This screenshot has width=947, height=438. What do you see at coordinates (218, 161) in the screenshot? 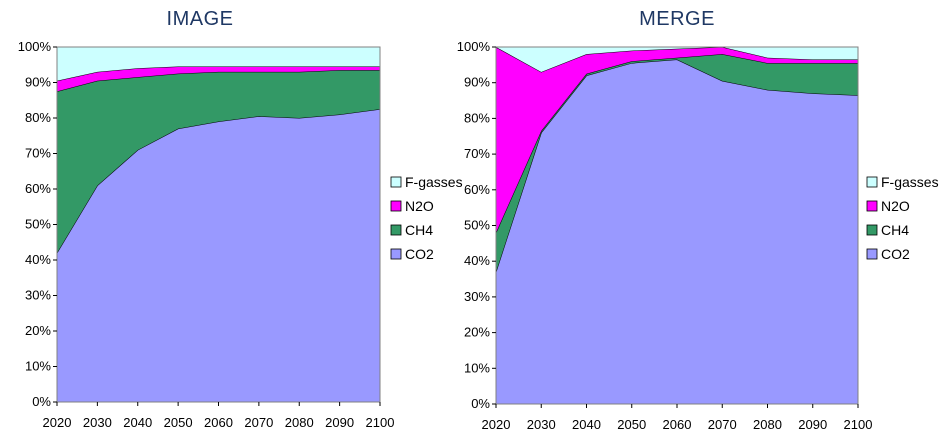
I see `series-area-ch4` at bounding box center [218, 161].